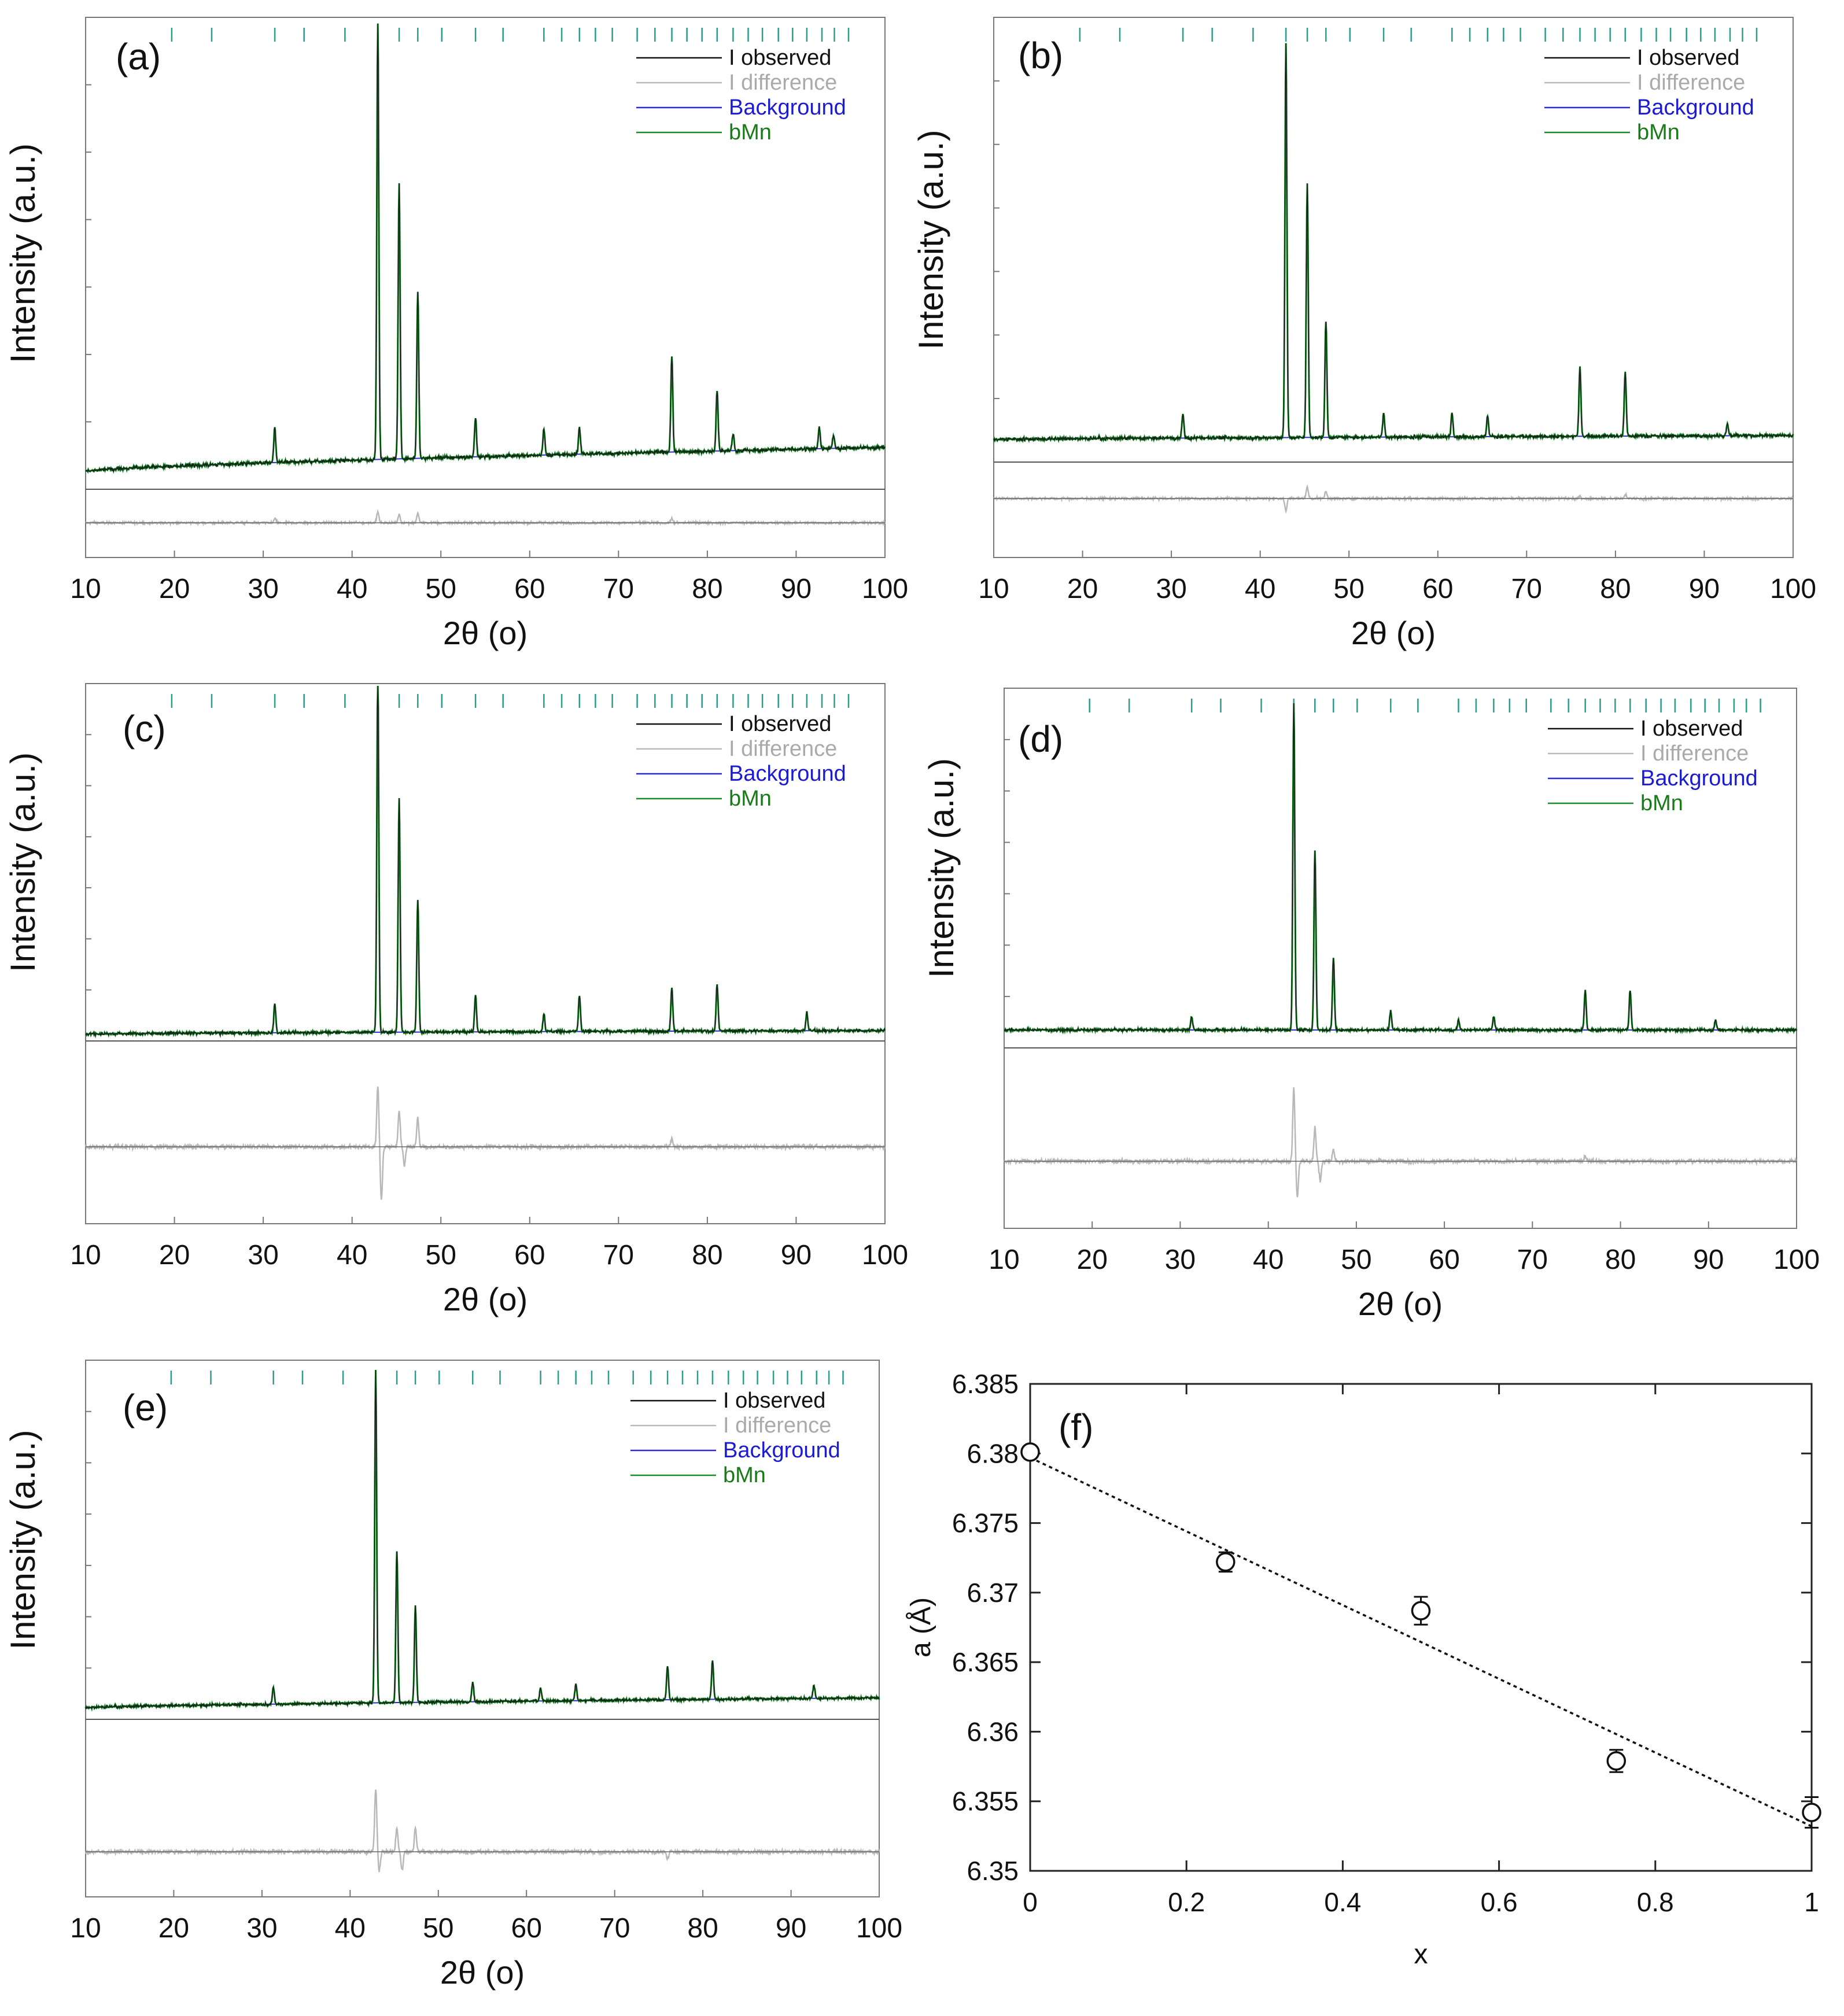 The width and height of the screenshot is (1844, 2016). Describe the element at coordinates (1421, 1954) in the screenshot. I see `x-axis-label: x` at that location.